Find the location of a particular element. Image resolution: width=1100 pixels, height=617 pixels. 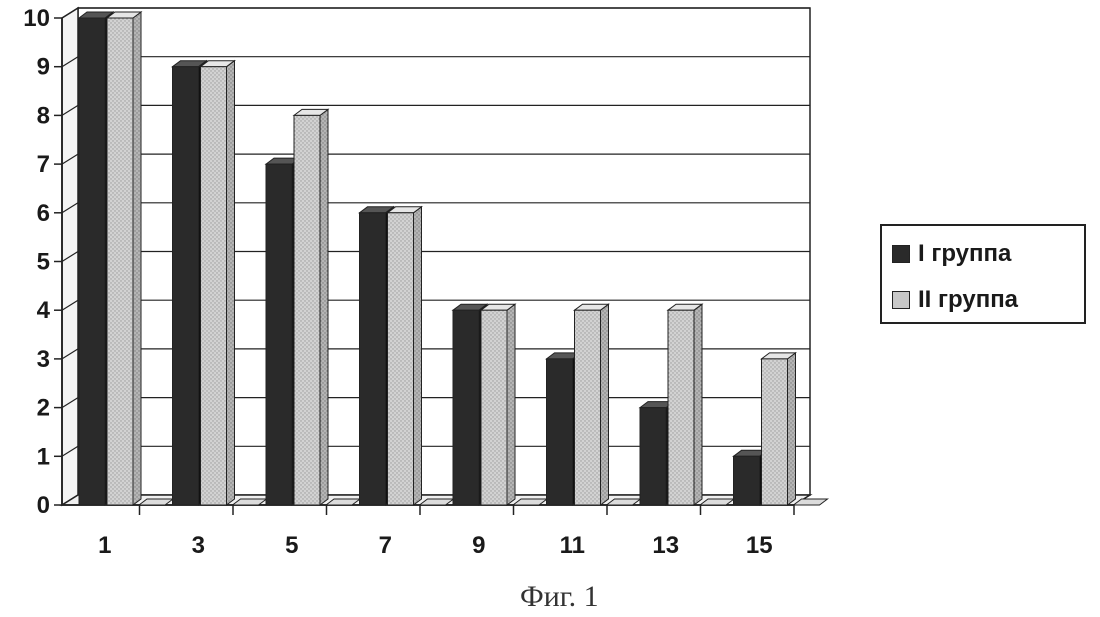

legend-item-series-2: II группа is located at coordinates (955, 300).